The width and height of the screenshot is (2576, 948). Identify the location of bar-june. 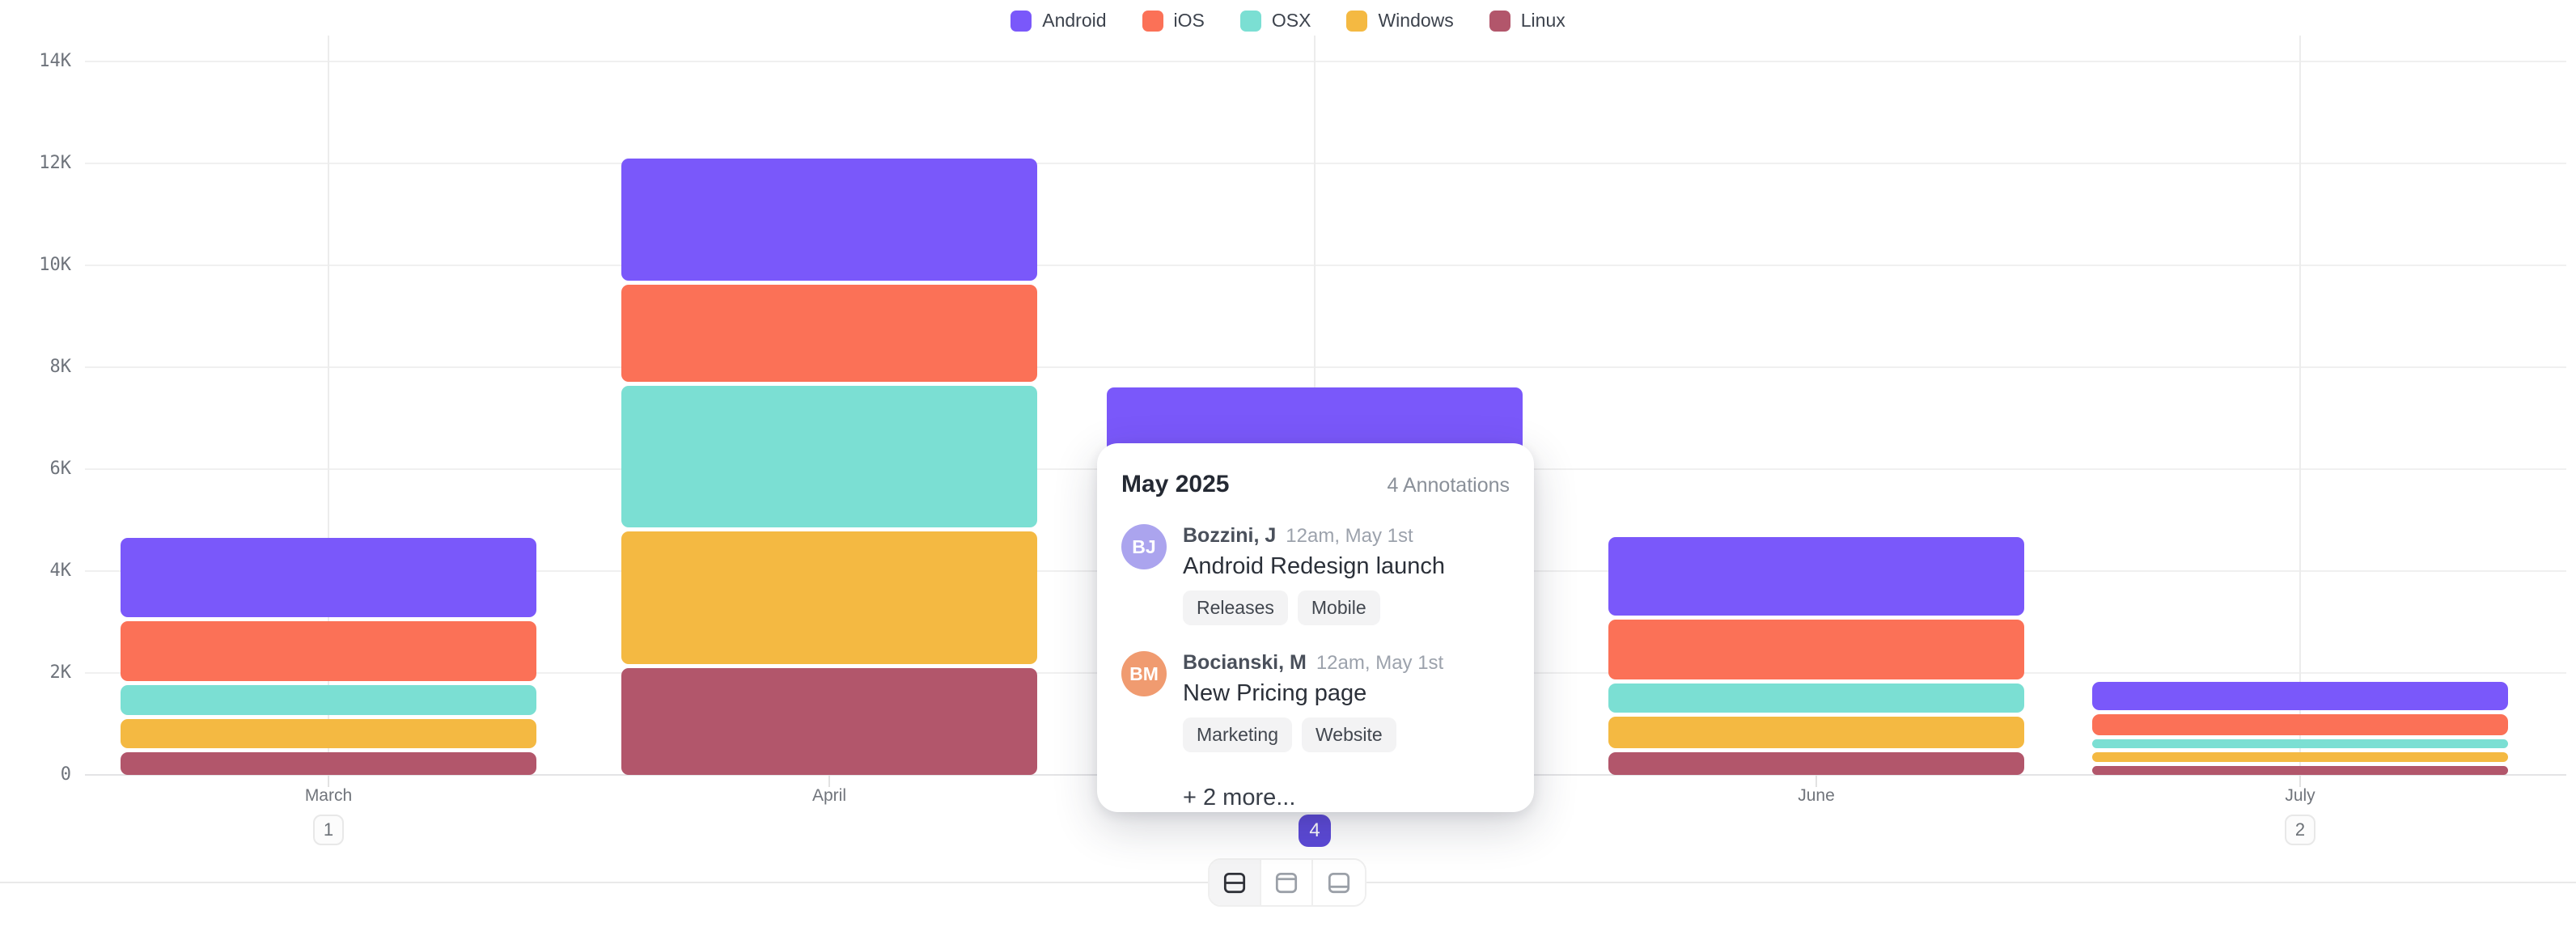
(1816, 655).